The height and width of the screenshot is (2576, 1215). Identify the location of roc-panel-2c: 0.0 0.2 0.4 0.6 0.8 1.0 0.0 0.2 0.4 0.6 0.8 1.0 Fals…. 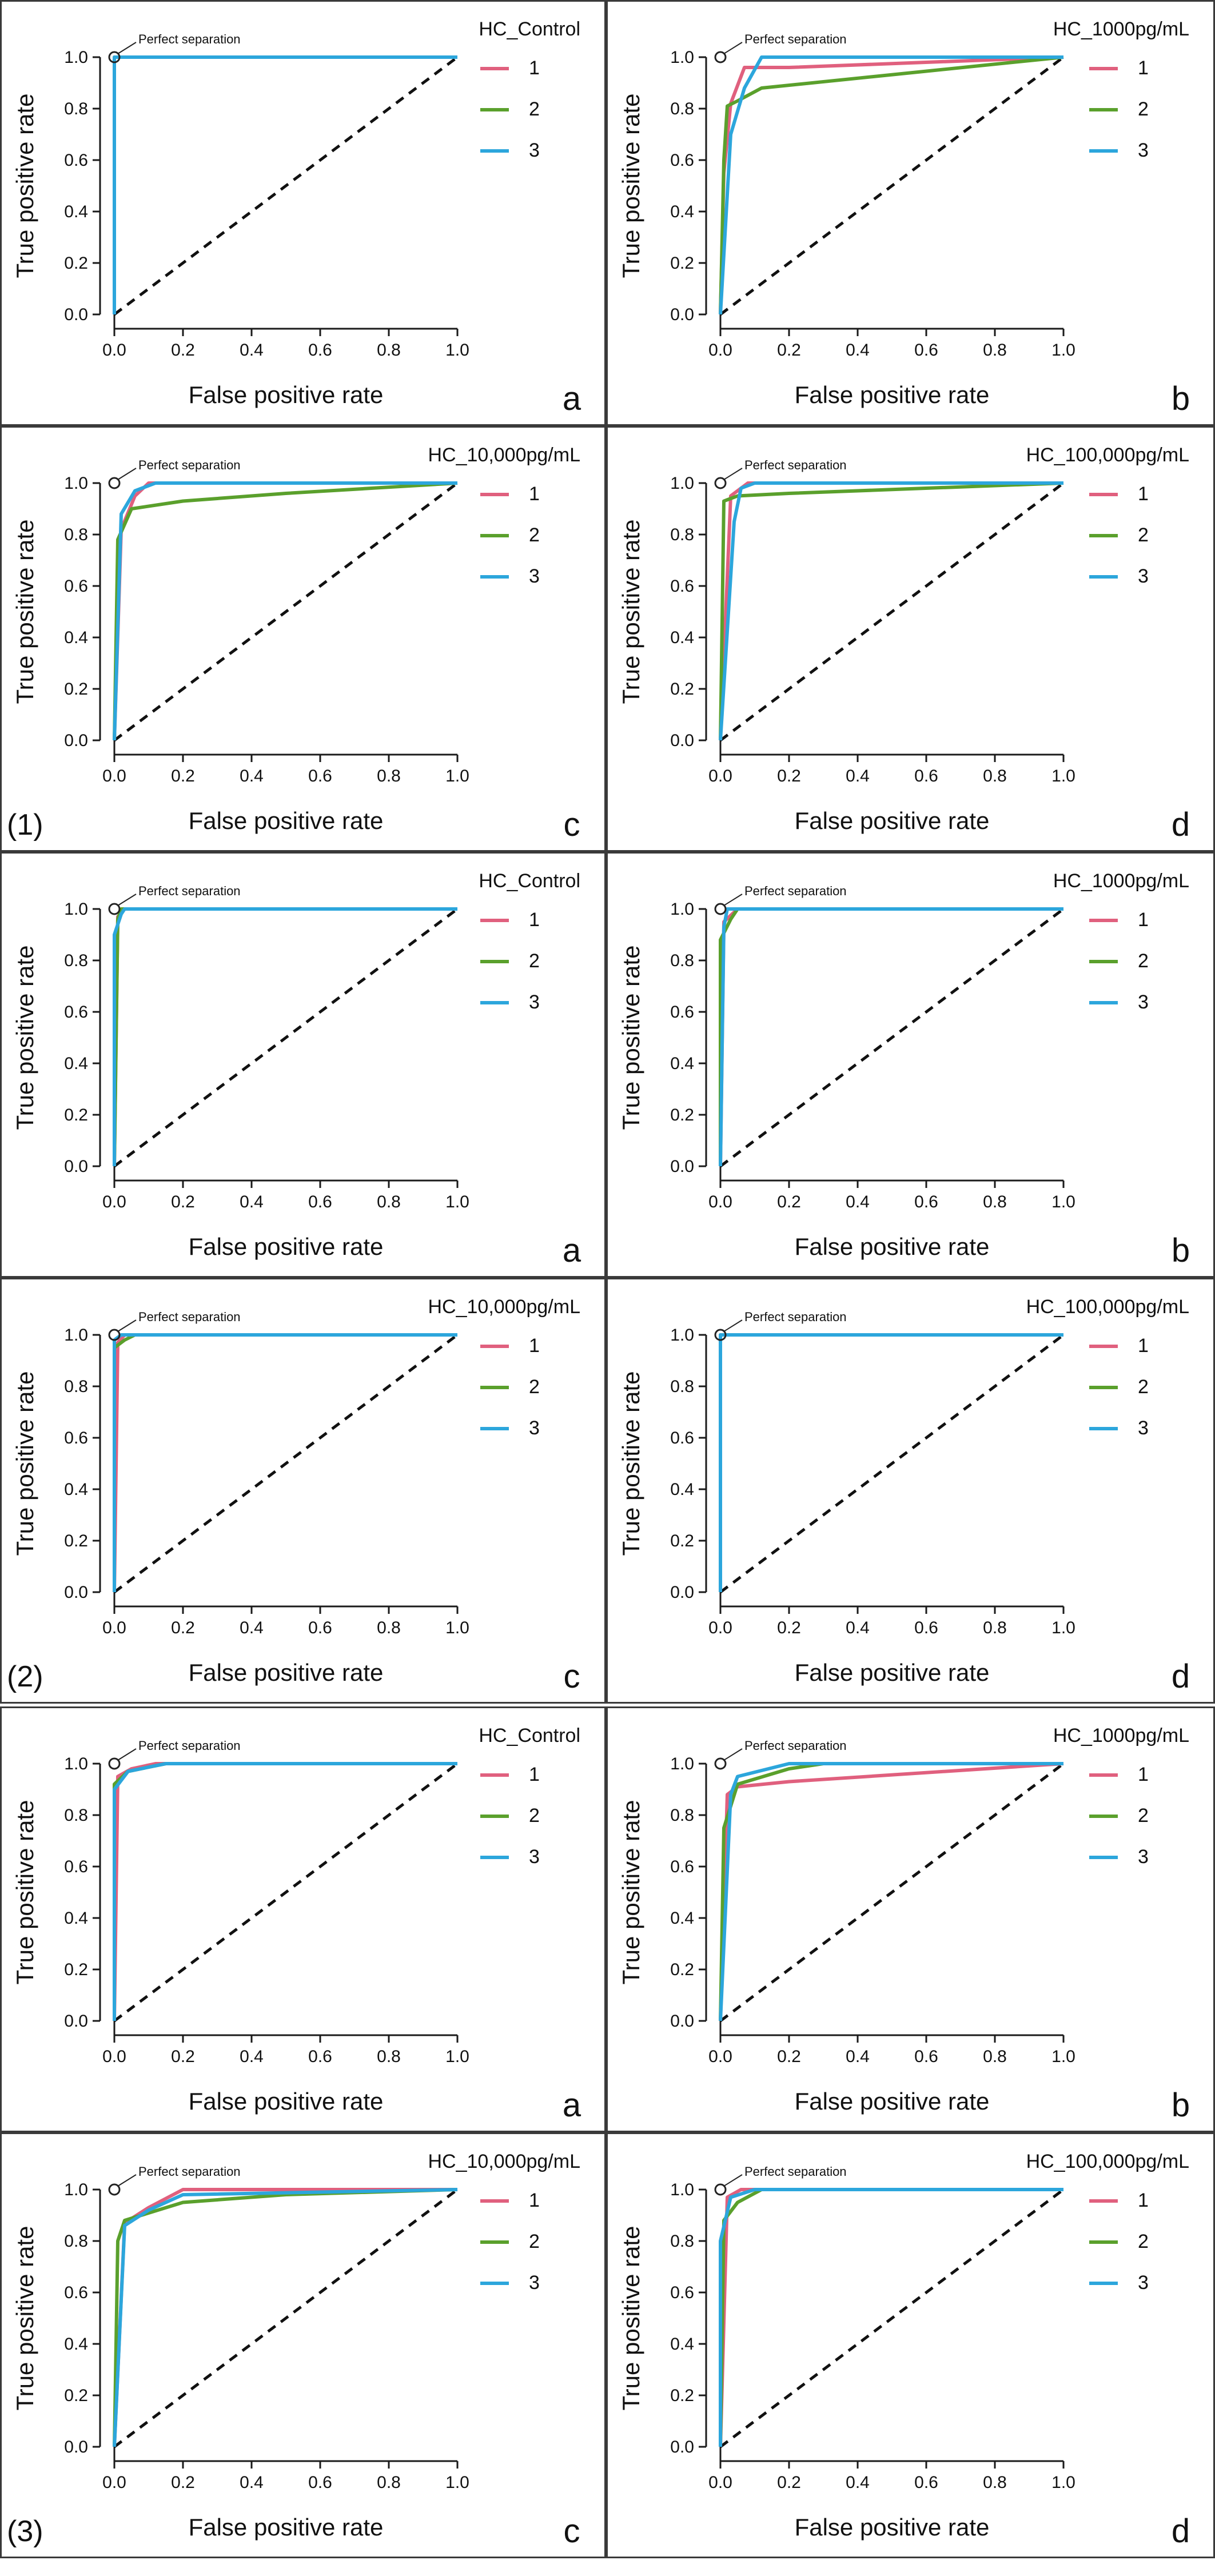
(303, 1491).